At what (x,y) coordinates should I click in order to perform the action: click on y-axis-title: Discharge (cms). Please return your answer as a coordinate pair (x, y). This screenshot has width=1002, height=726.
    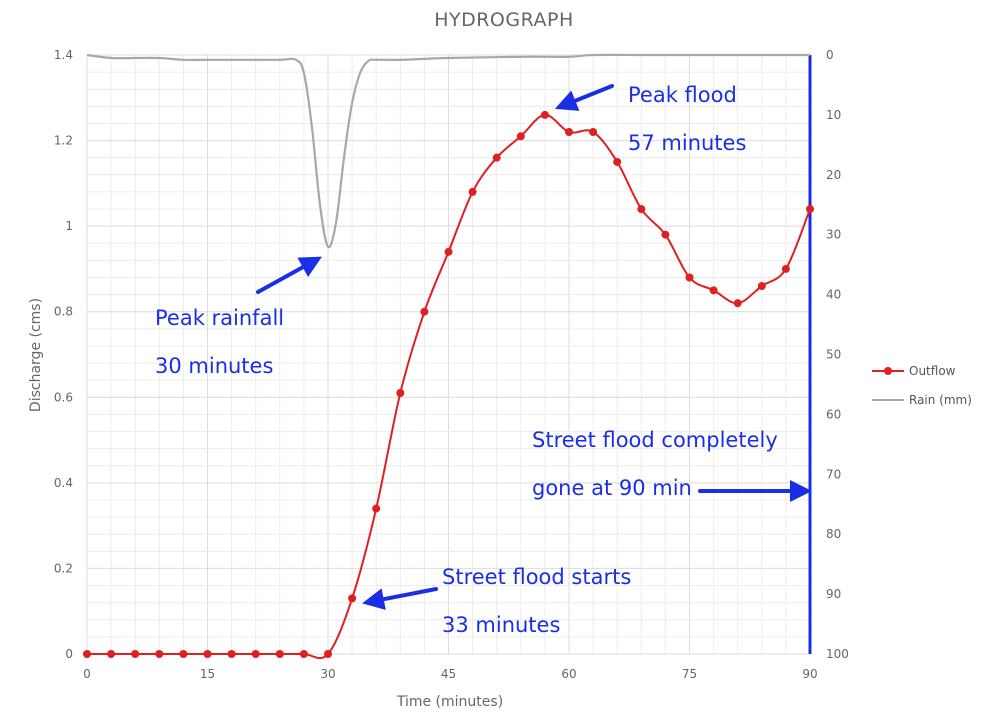
    Looking at the image, I should click on (36, 355).